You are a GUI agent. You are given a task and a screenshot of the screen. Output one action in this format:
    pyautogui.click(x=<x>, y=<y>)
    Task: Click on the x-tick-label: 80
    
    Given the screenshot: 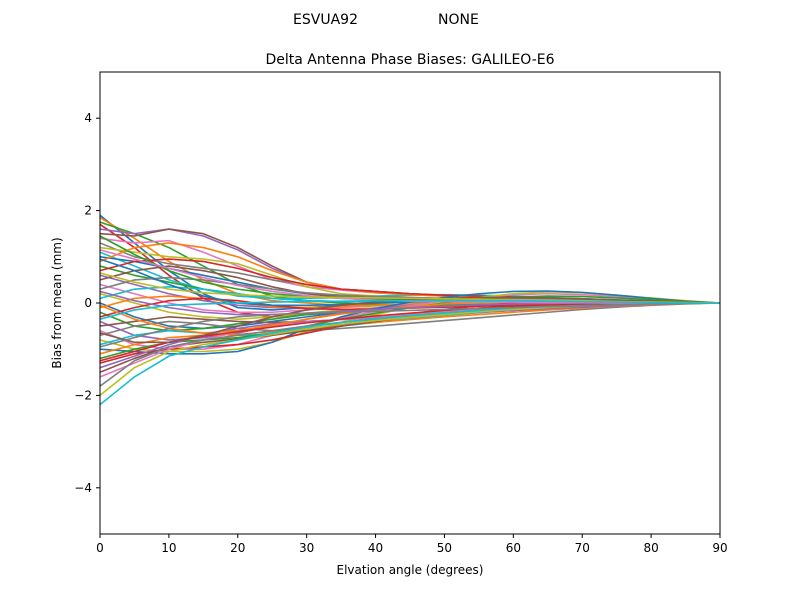 What is the action you would take?
    pyautogui.click(x=650, y=548)
    